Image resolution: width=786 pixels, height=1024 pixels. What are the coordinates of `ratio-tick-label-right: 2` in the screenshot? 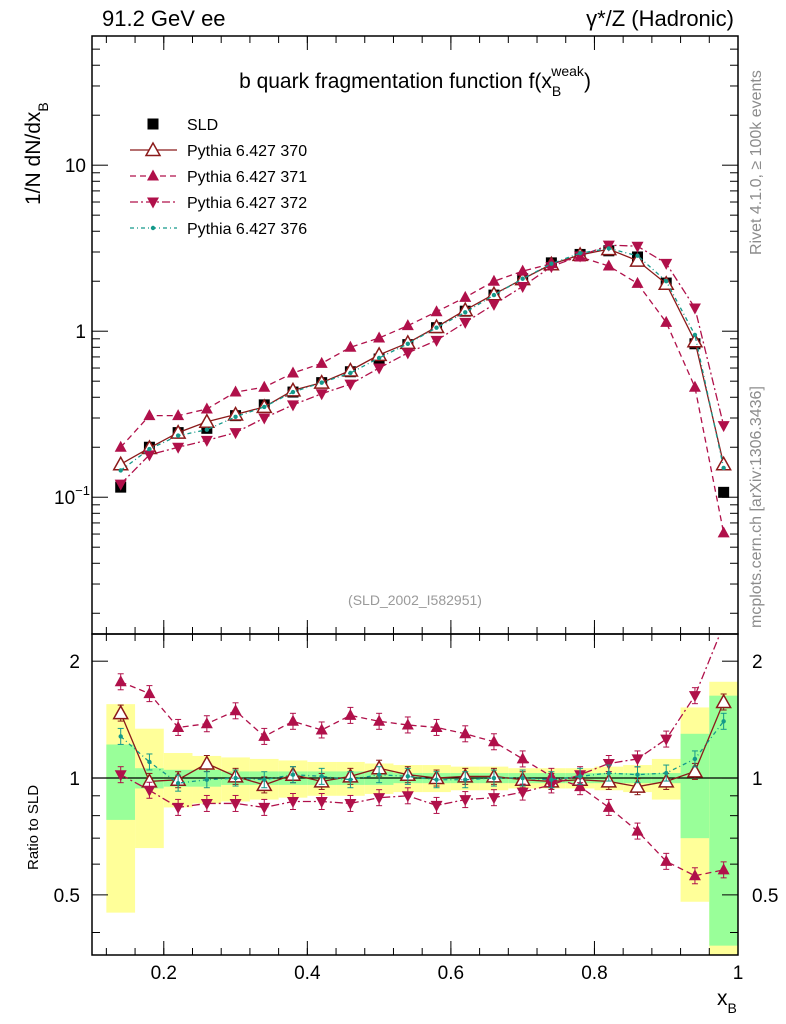 It's located at (757, 662).